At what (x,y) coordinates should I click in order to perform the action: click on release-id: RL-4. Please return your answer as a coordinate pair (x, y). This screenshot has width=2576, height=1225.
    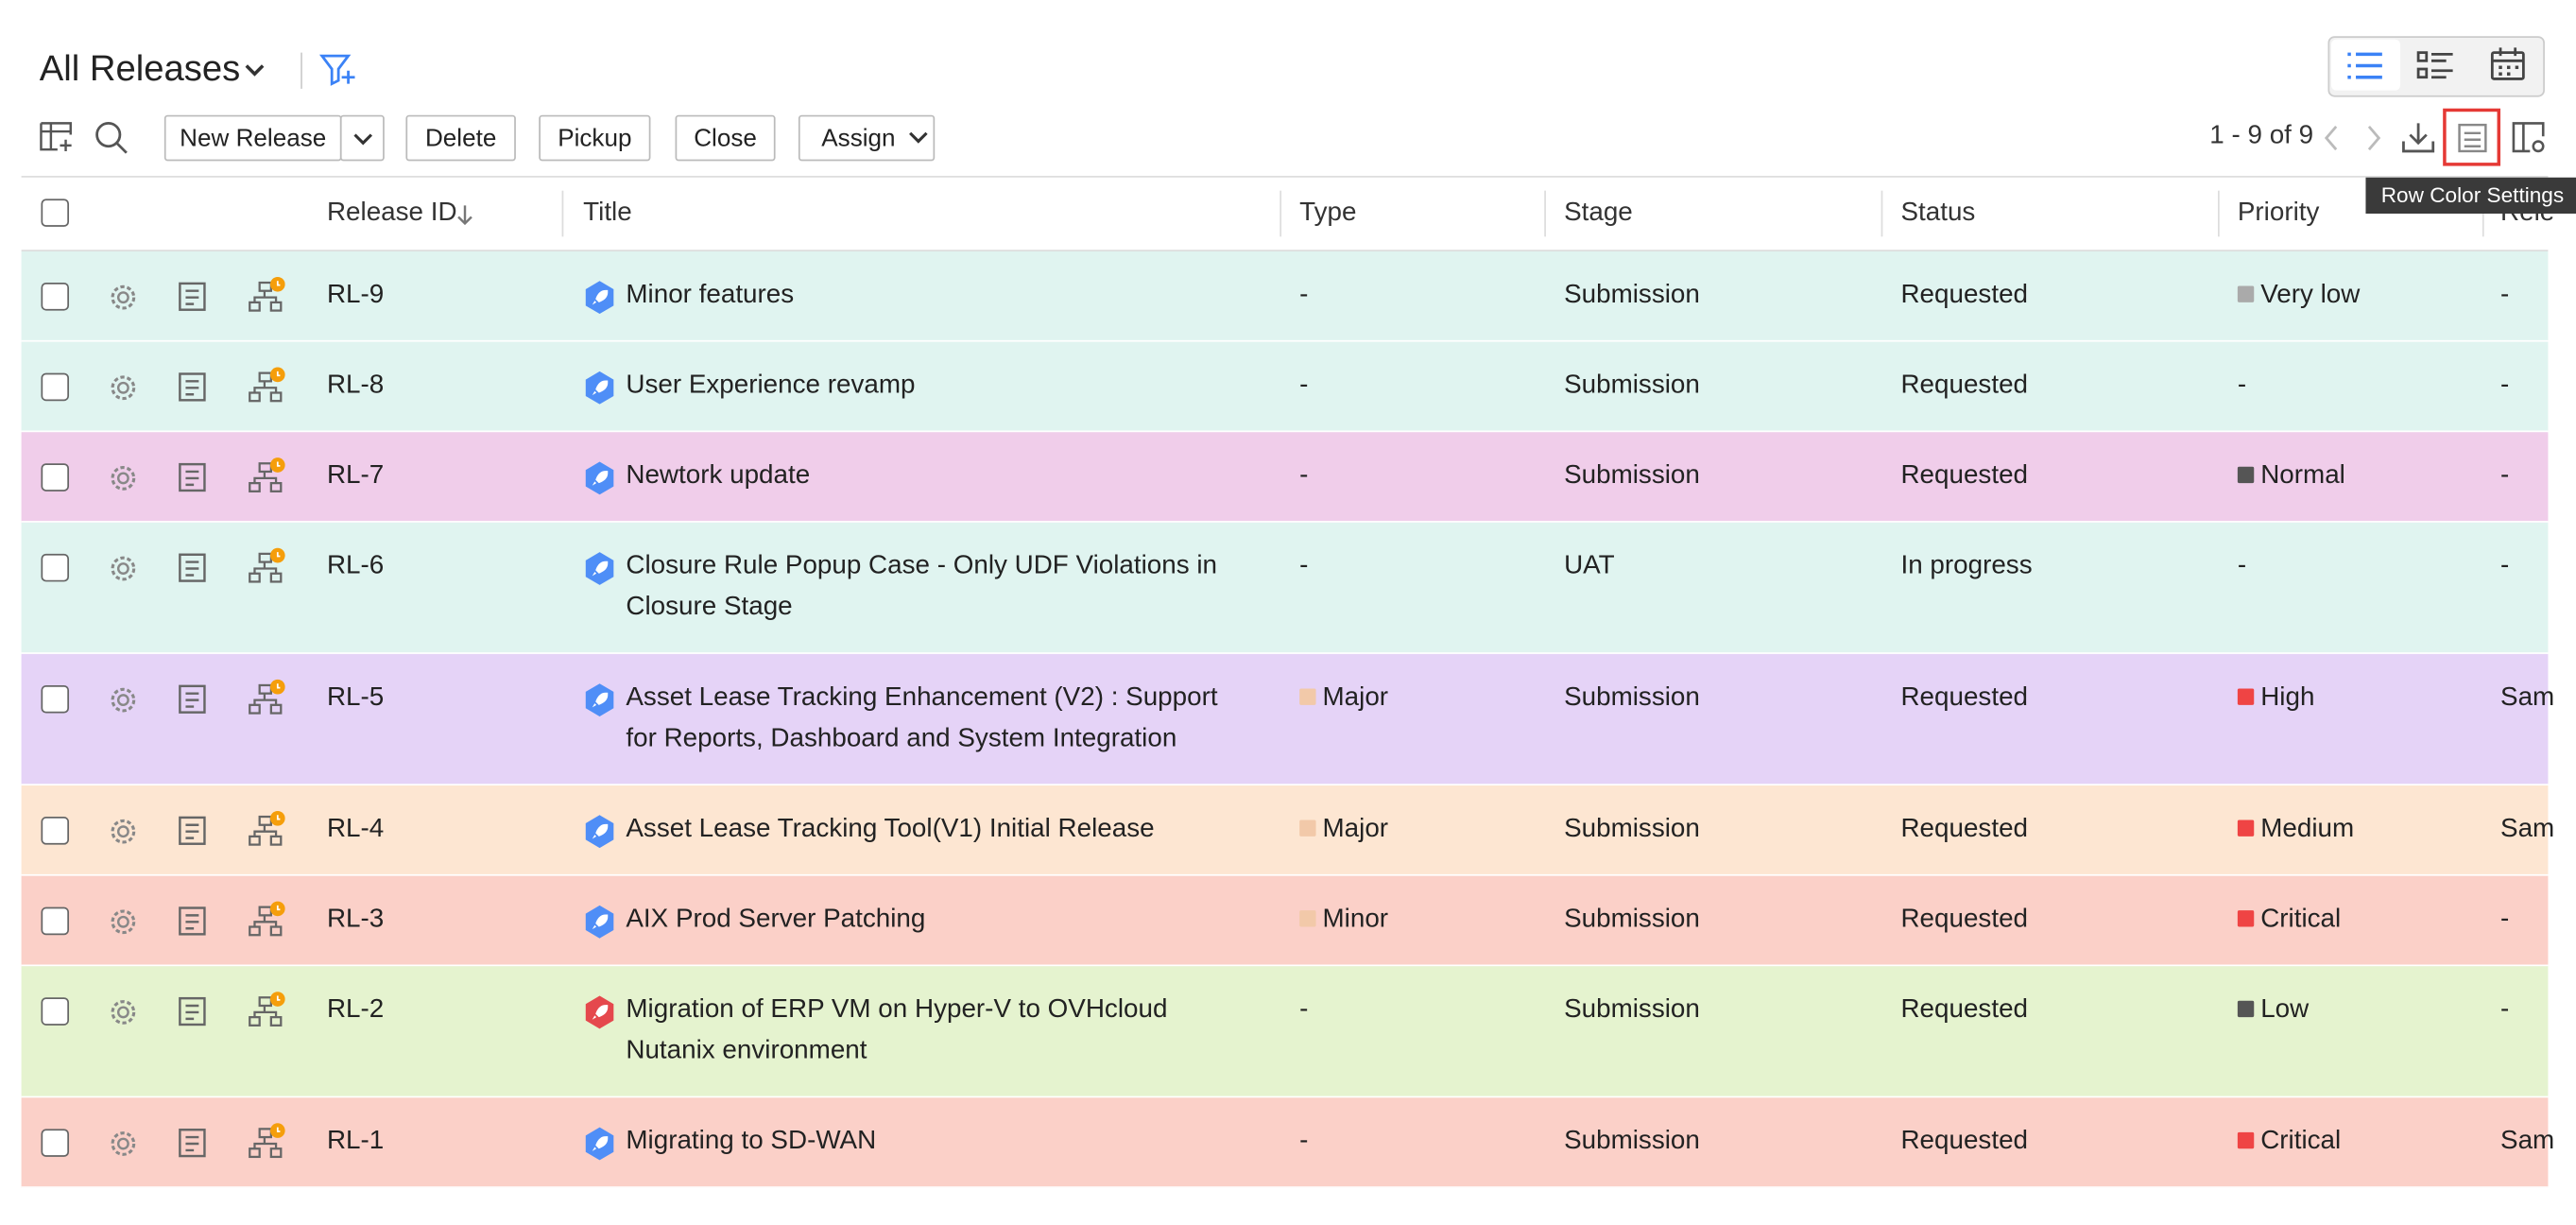
    Looking at the image, I should click on (355, 829).